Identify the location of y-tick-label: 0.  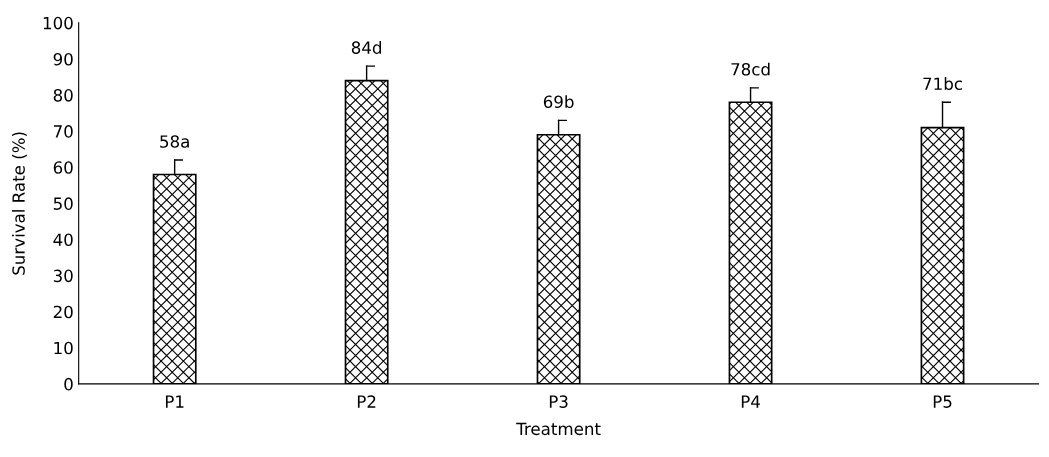
(68, 384).